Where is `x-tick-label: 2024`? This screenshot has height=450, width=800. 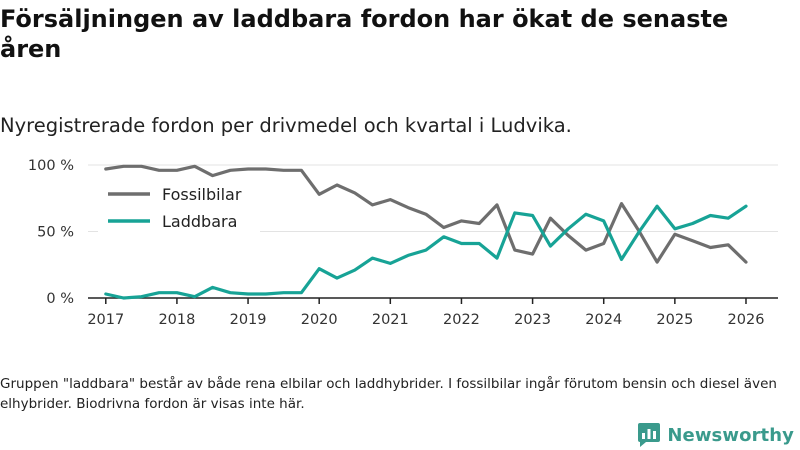 x-tick-label: 2024 is located at coordinates (603, 320).